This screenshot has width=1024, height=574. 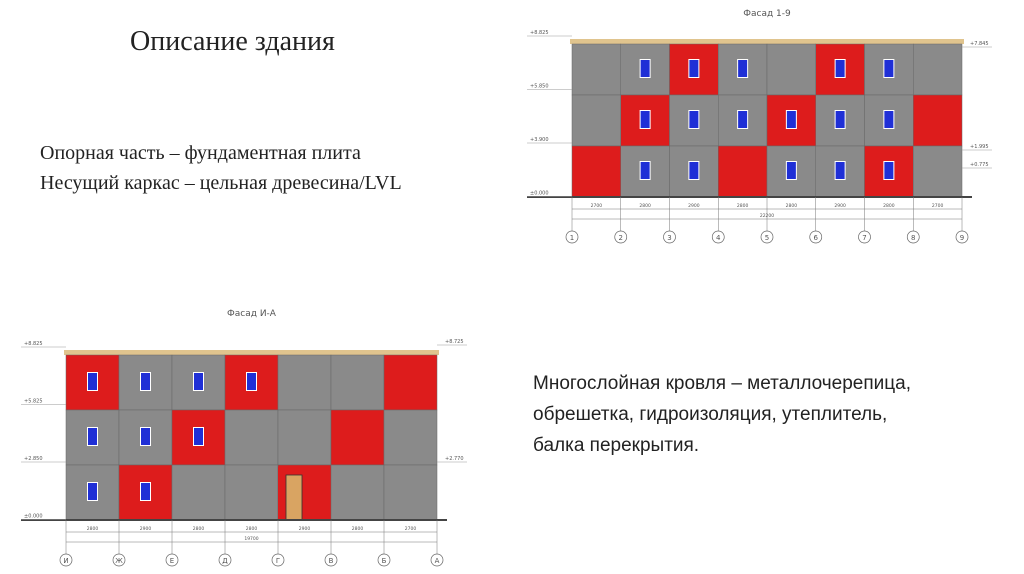 I want to click on axis-label: А, so click(x=437, y=561).